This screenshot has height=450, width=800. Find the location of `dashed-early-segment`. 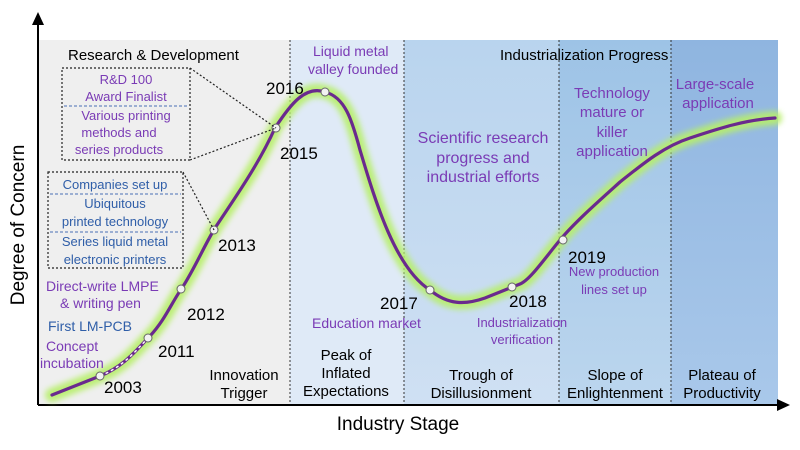

dashed-early-segment is located at coordinates (125, 356).